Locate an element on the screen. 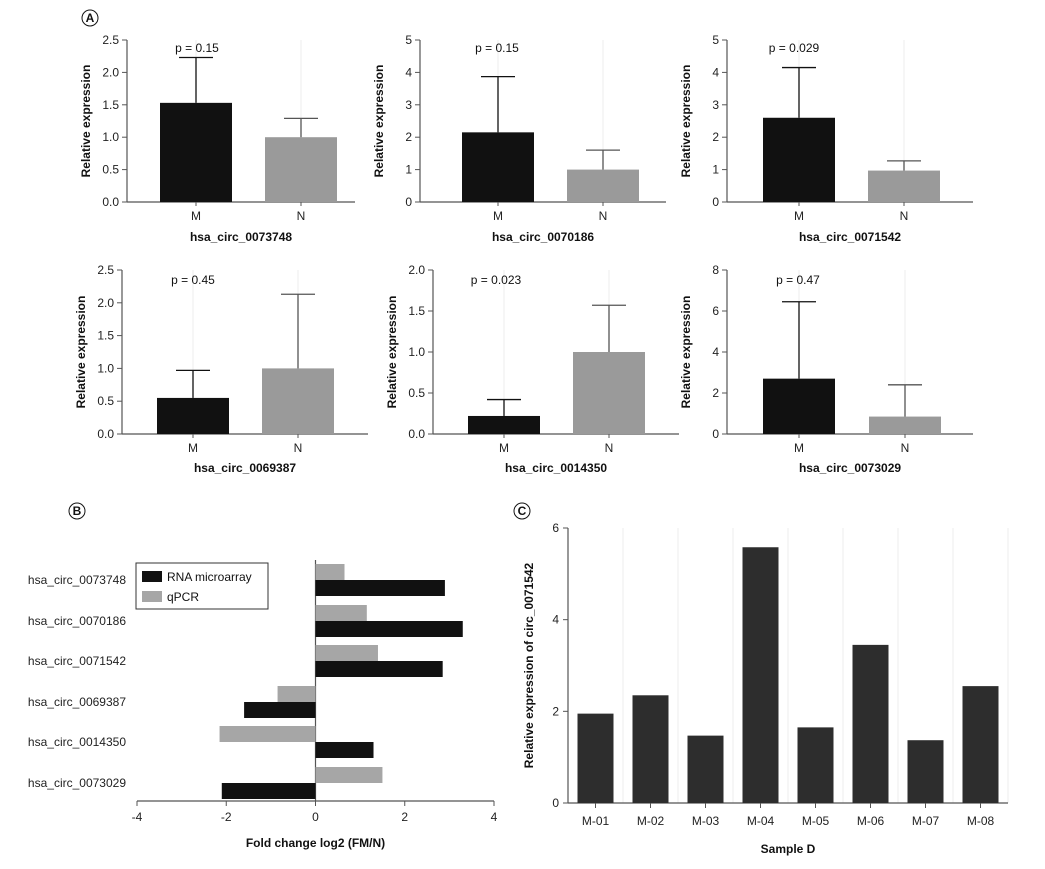  panel-label-c: C is located at coordinates (522, 511).